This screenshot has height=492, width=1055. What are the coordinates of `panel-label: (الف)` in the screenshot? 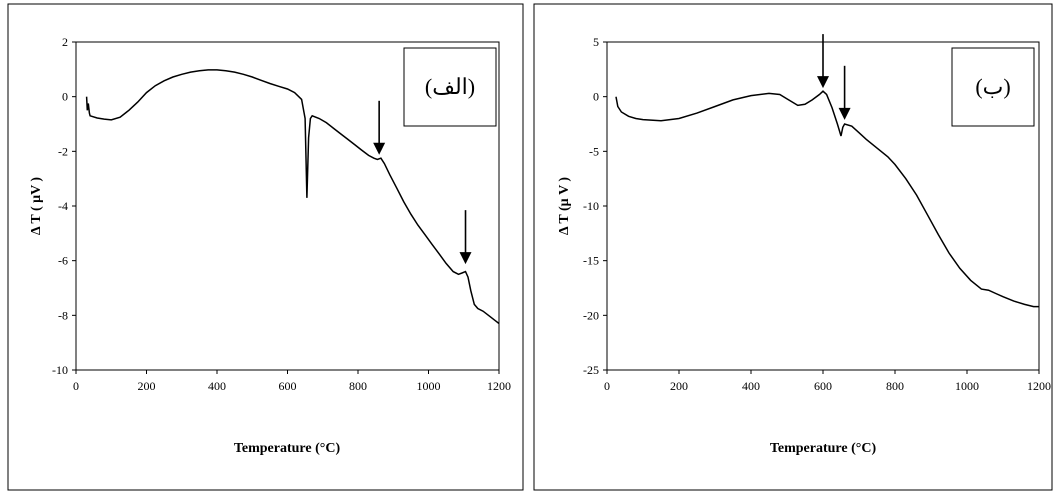 It's located at (450, 86).